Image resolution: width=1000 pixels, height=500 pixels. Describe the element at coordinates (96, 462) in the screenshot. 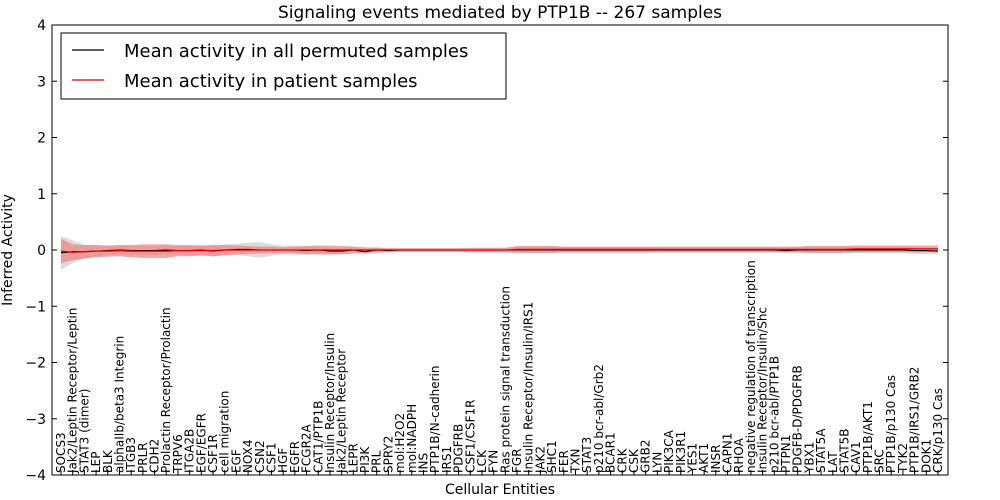

I see `x-category-label: LEP` at that location.